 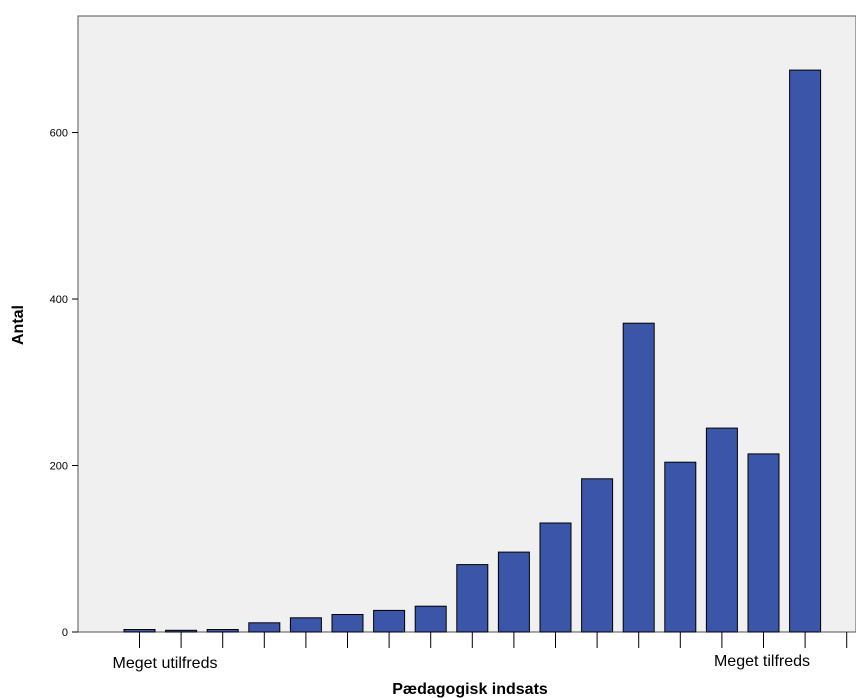 I want to click on x-category-label-first: Meget utilfreds, so click(x=165, y=663).